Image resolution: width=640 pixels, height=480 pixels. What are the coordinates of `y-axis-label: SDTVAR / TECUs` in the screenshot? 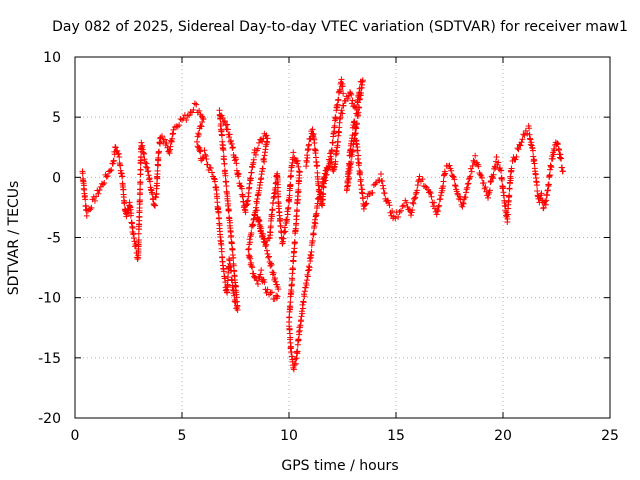 It's located at (14, 238).